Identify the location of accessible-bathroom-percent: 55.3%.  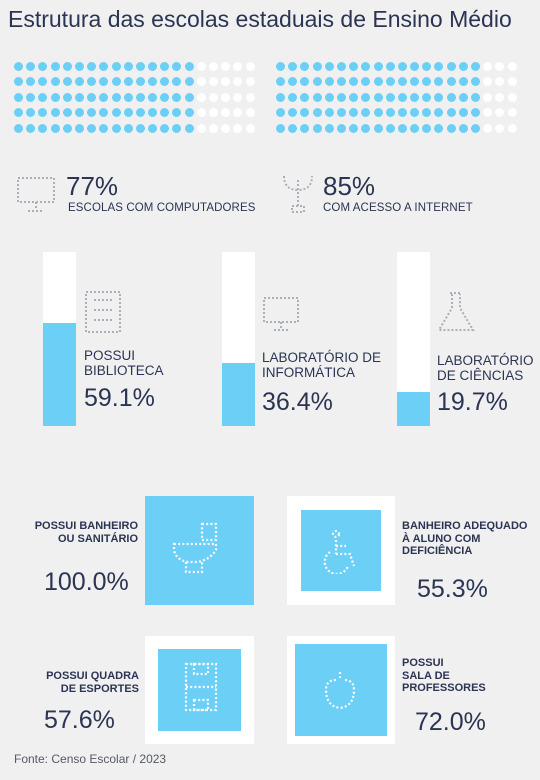
(452, 589).